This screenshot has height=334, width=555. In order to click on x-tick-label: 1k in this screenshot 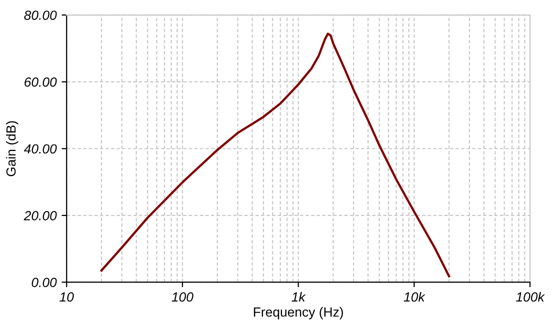, I will do `click(299, 297)`.